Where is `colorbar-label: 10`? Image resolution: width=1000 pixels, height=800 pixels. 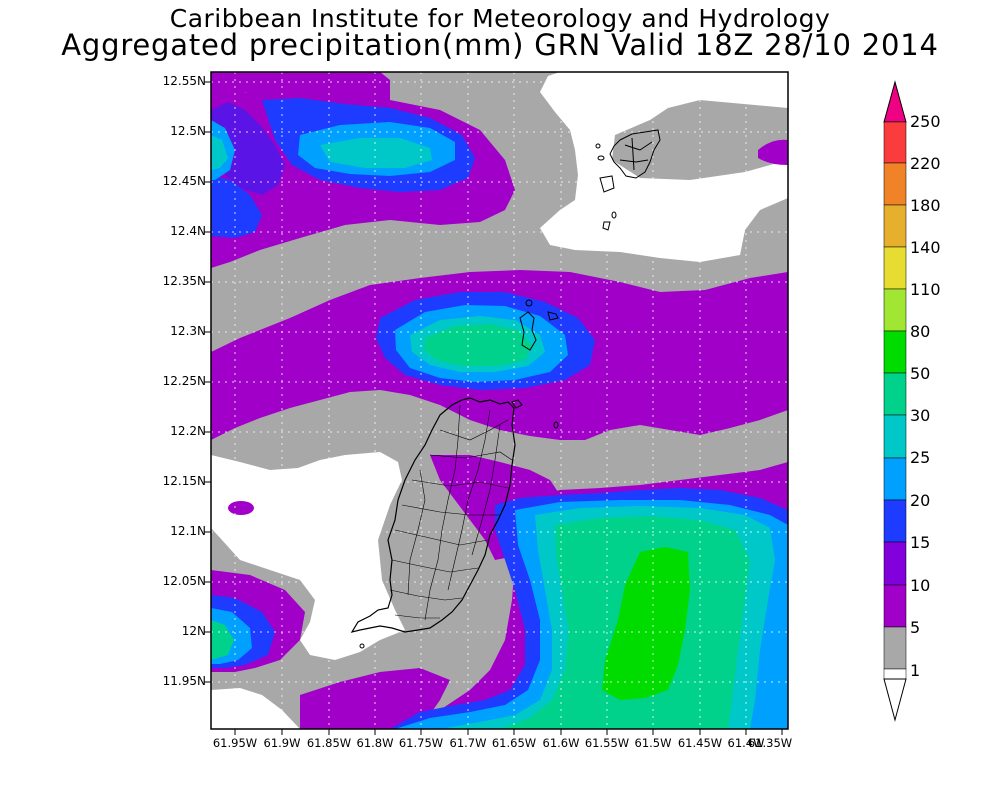 colorbar-label: 10 is located at coordinates (920, 585).